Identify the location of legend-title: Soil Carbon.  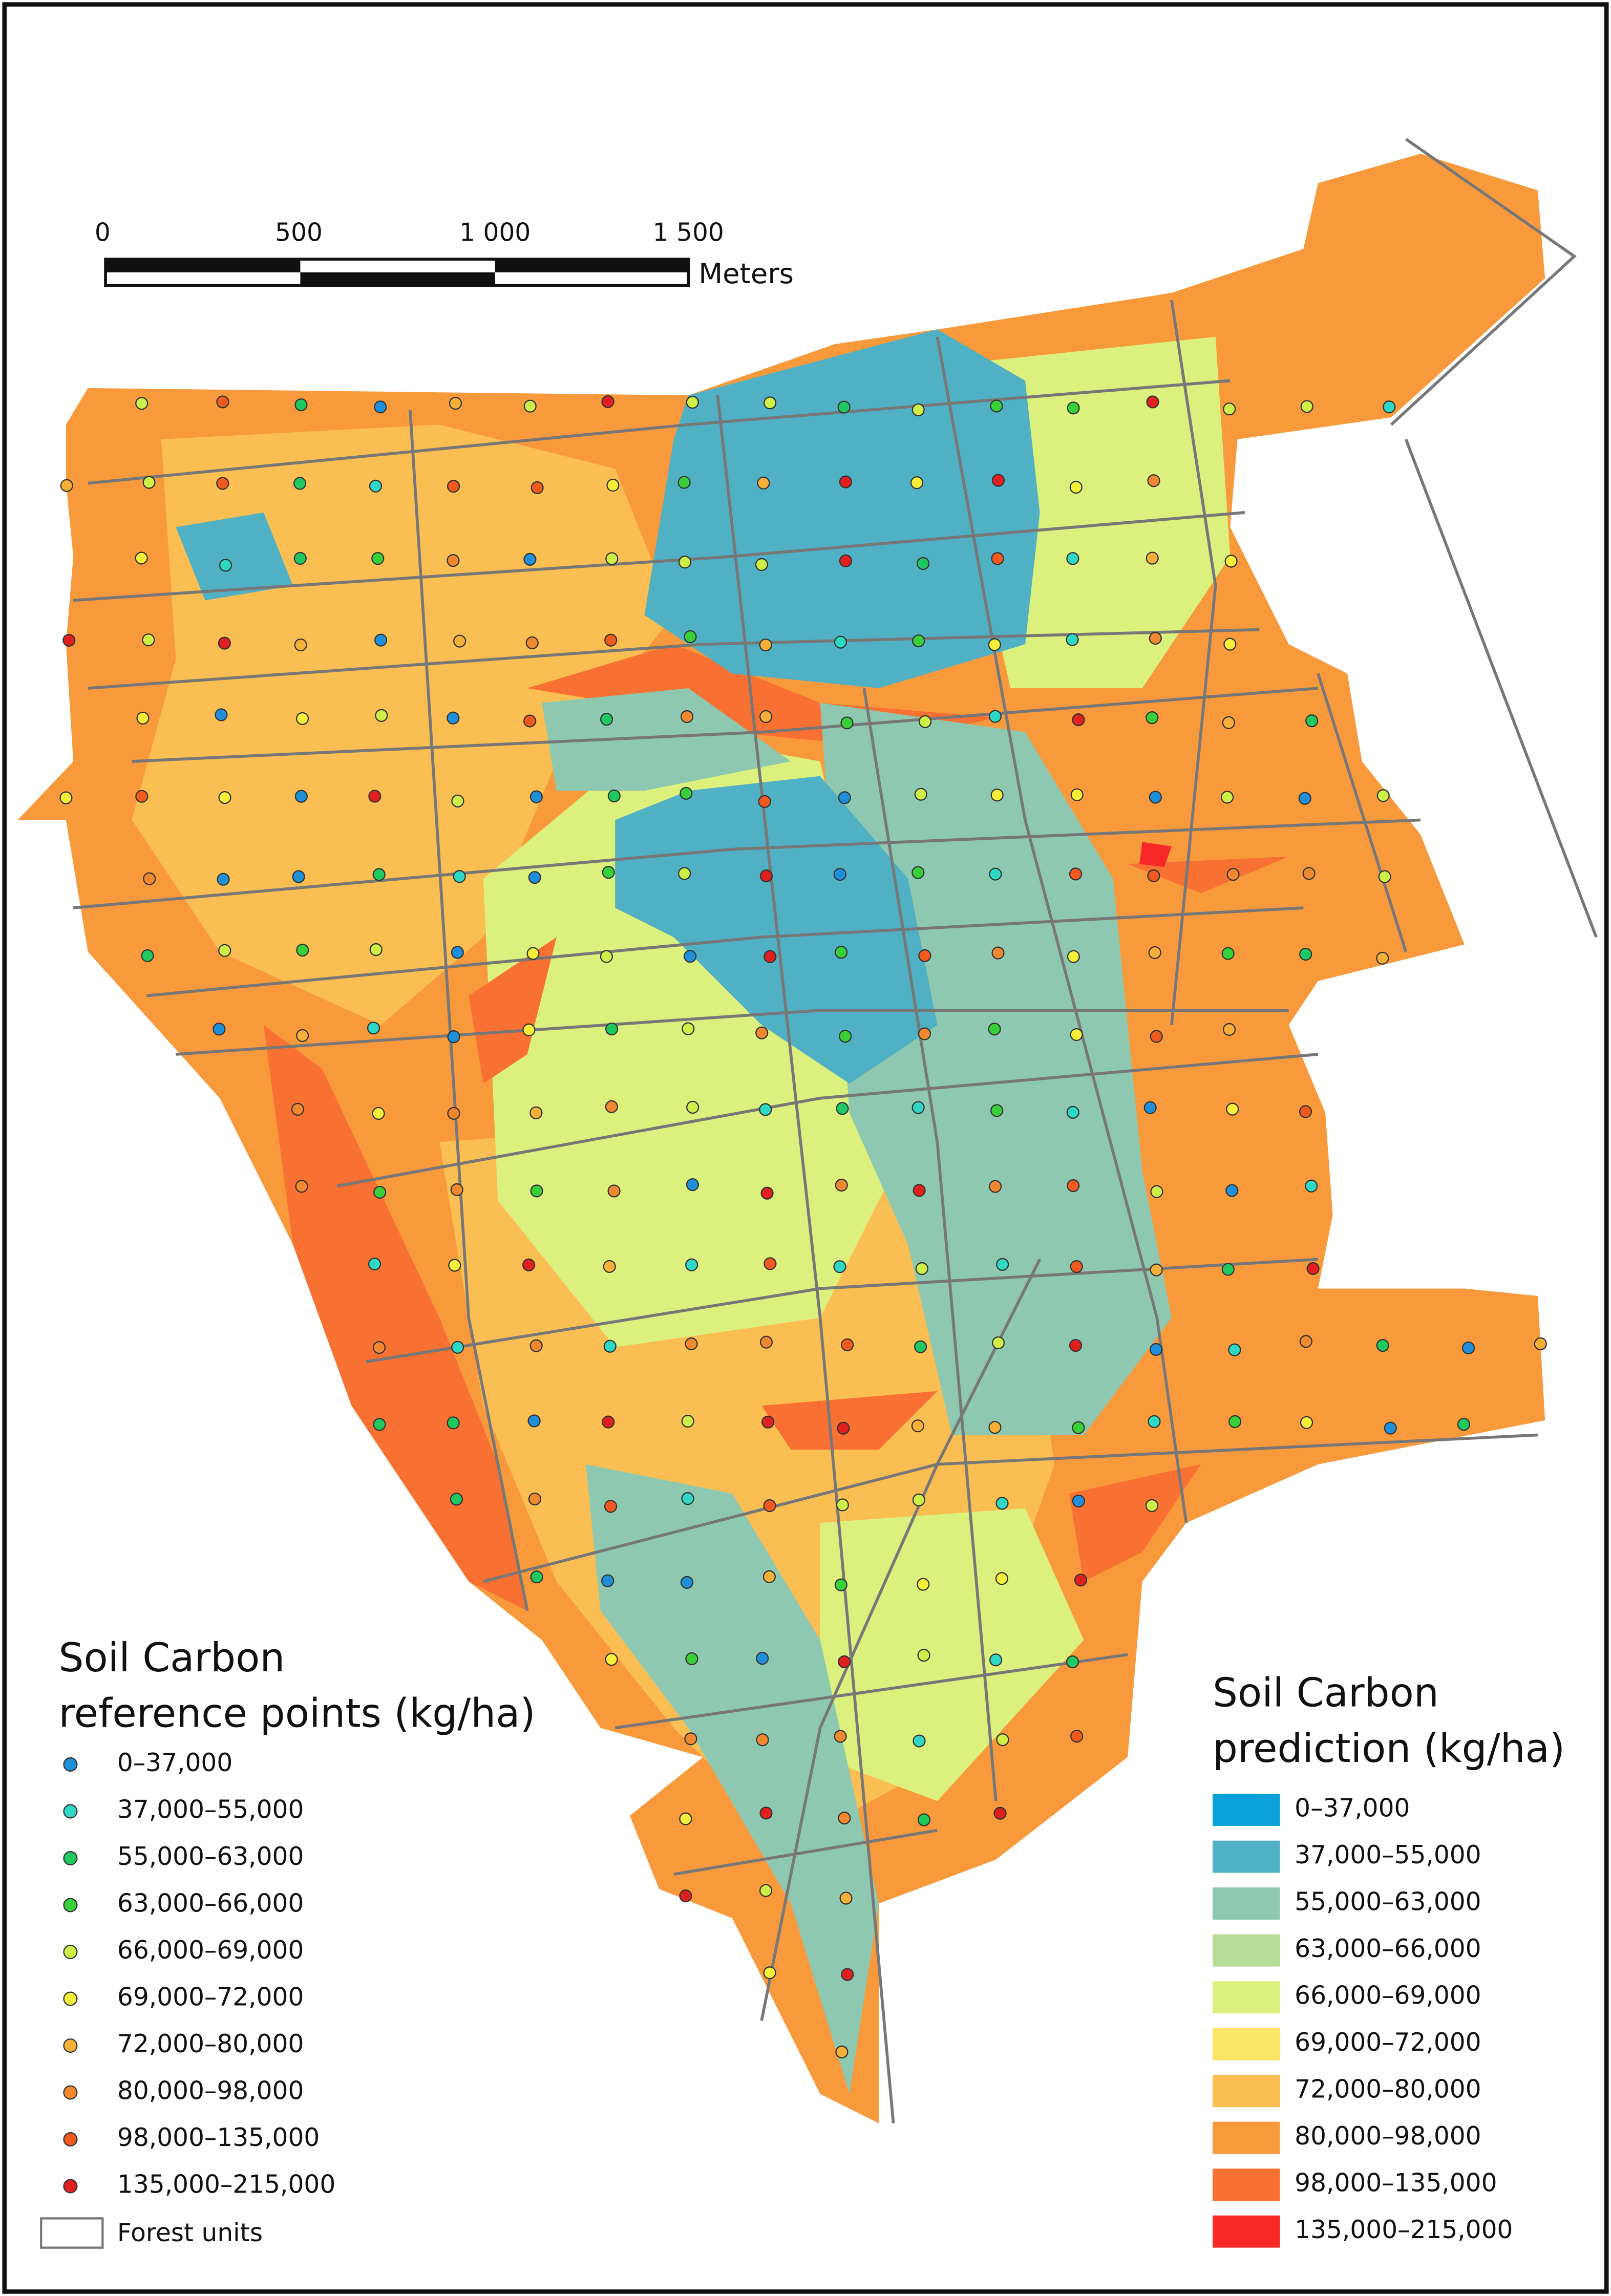
(1326, 1693).